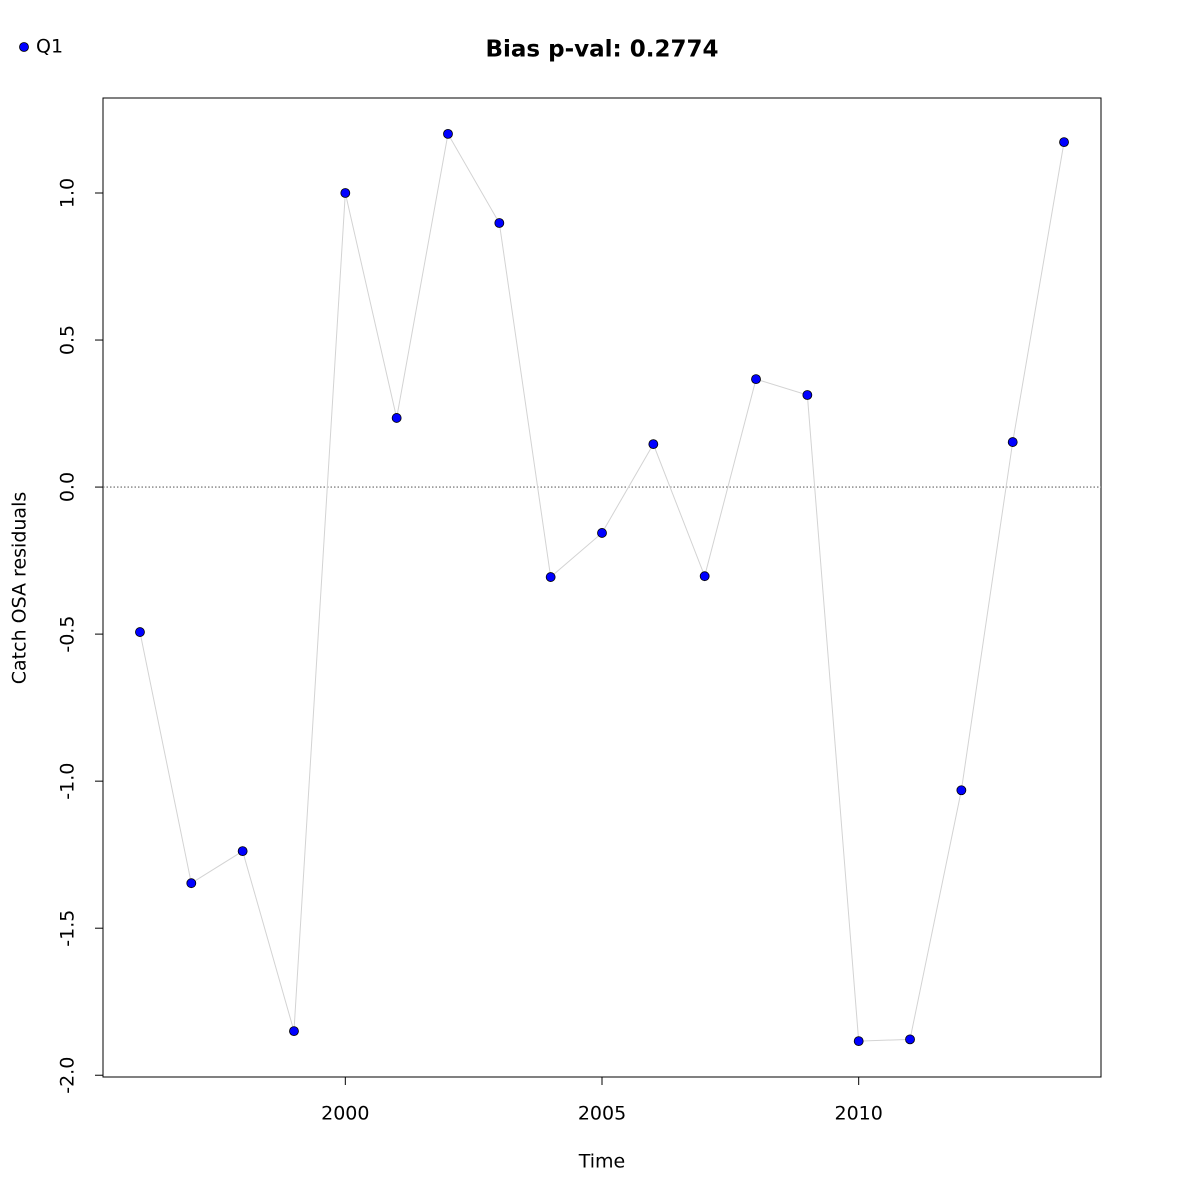 Image resolution: width=1200 pixels, height=1200 pixels. What do you see at coordinates (68, 928) in the screenshot?
I see `y-tick-label: -1.5` at bounding box center [68, 928].